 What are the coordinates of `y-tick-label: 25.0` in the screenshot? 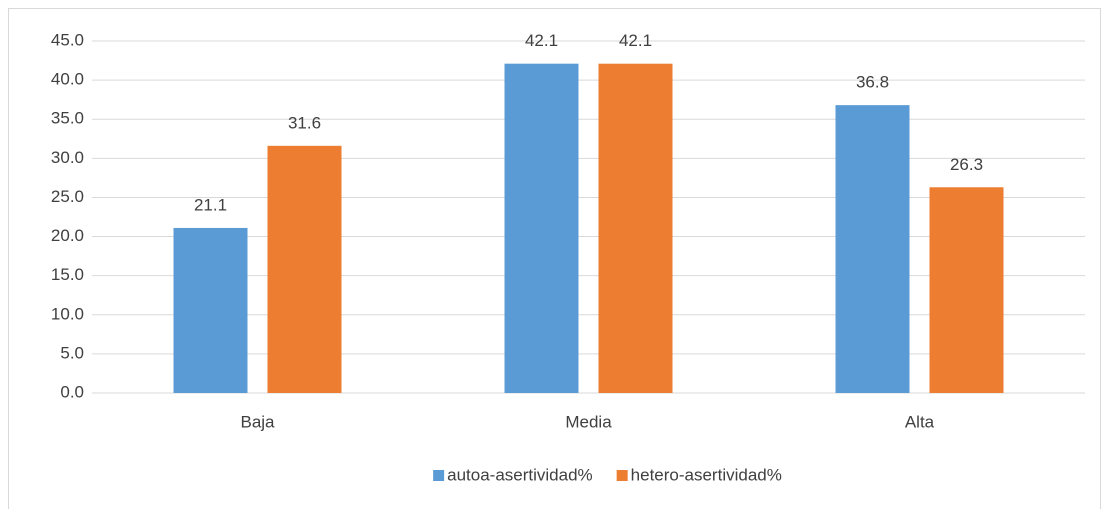 It's located at (67, 196).